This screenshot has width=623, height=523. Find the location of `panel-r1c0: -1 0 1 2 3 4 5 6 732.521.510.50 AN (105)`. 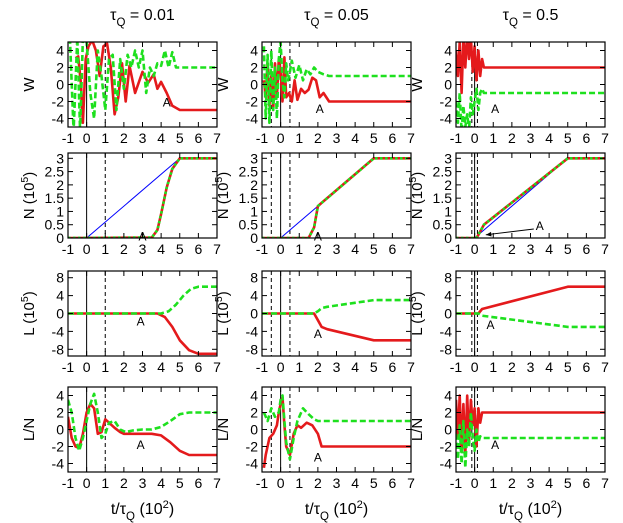

panel-r1c0: -1 0 1 2 3 4 5 6 732.521.510.50 AN (105) is located at coordinates (120, 203).